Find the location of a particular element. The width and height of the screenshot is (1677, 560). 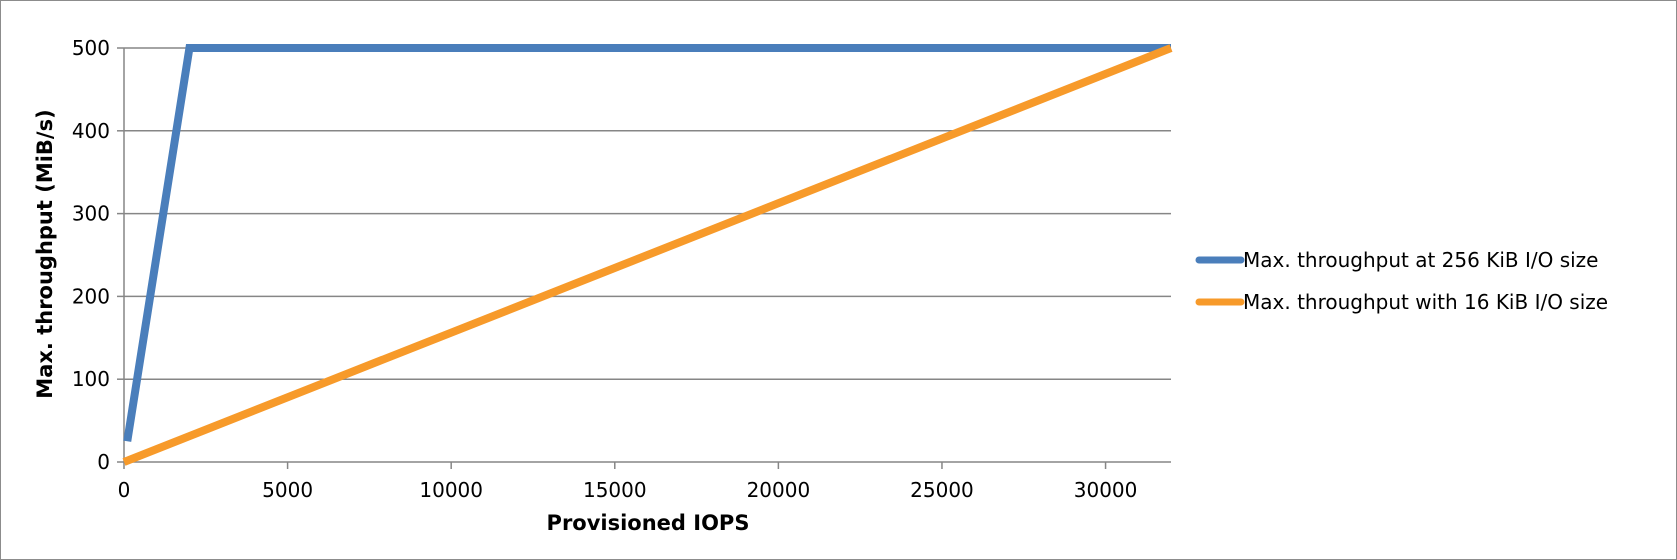

x-tick-label: 10000 is located at coordinates (451, 490).